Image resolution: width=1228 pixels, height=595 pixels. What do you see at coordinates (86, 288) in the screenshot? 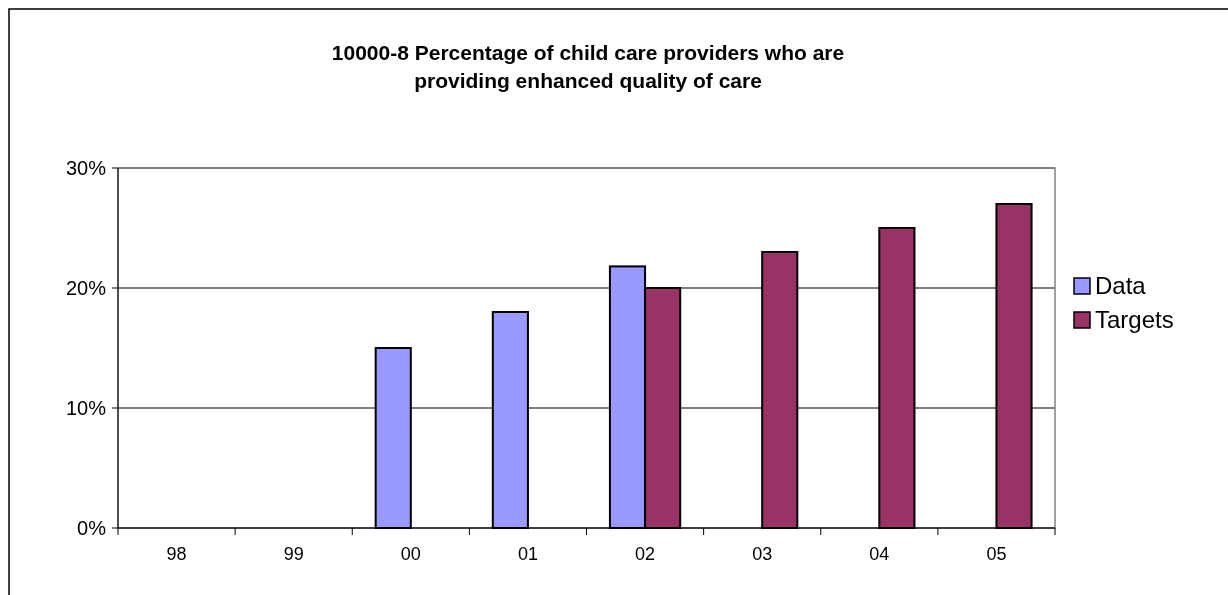
I see `y-tick-label: 20%` at bounding box center [86, 288].